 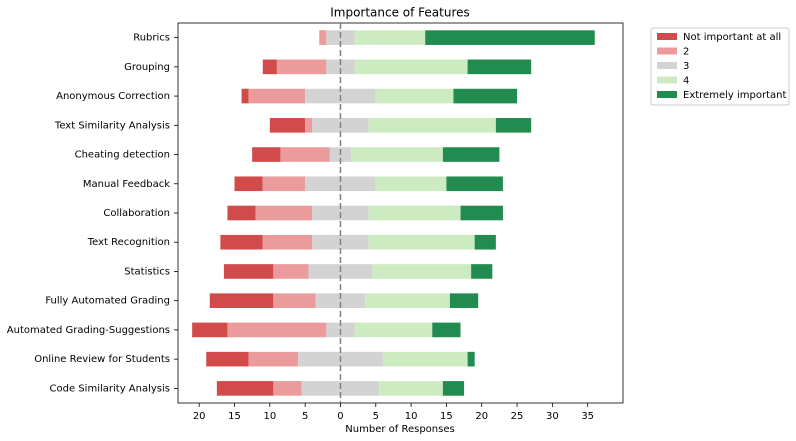 I want to click on y-tick-label: Statistics, so click(x=147, y=271).